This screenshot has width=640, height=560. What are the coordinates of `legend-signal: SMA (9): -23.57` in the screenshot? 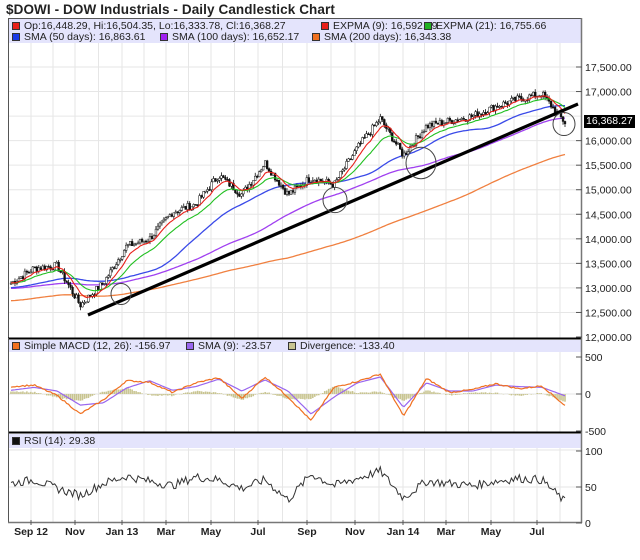 It's located at (229, 346).